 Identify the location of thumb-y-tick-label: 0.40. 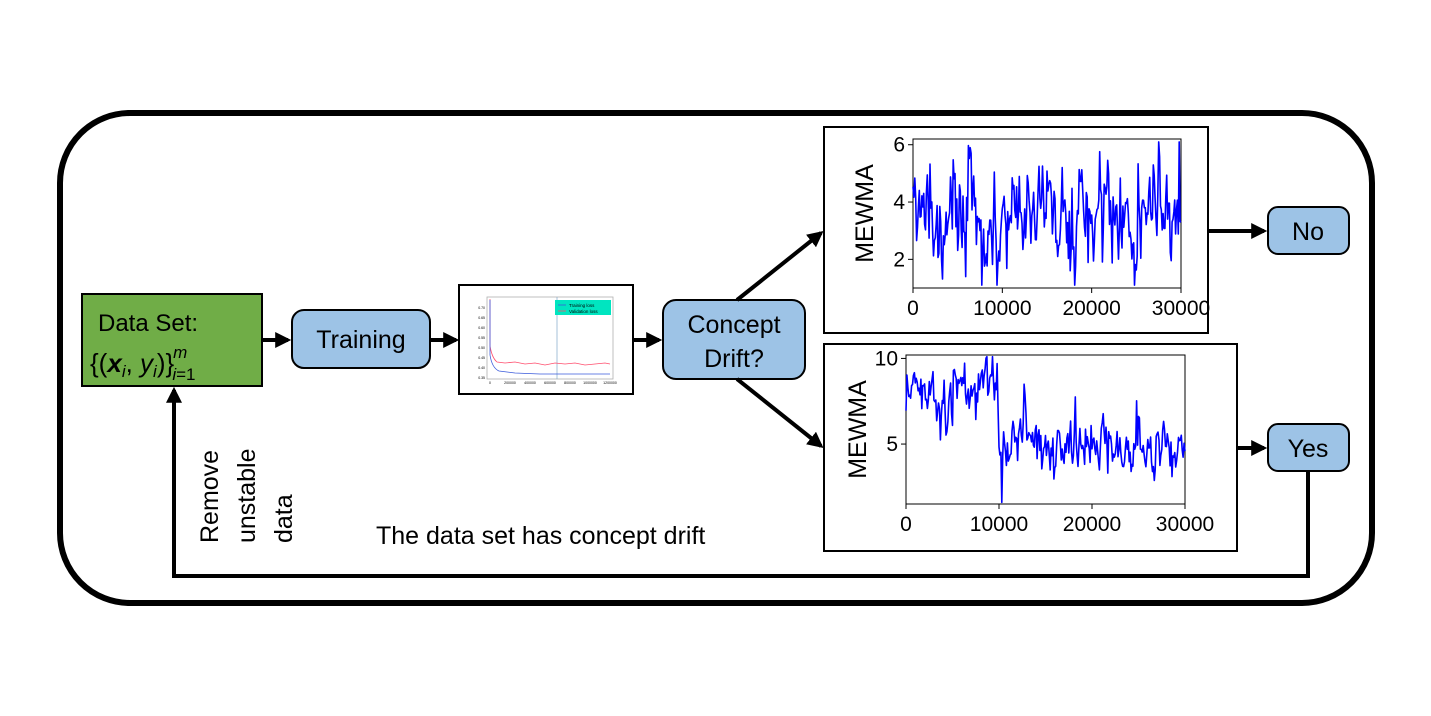
(481, 368).